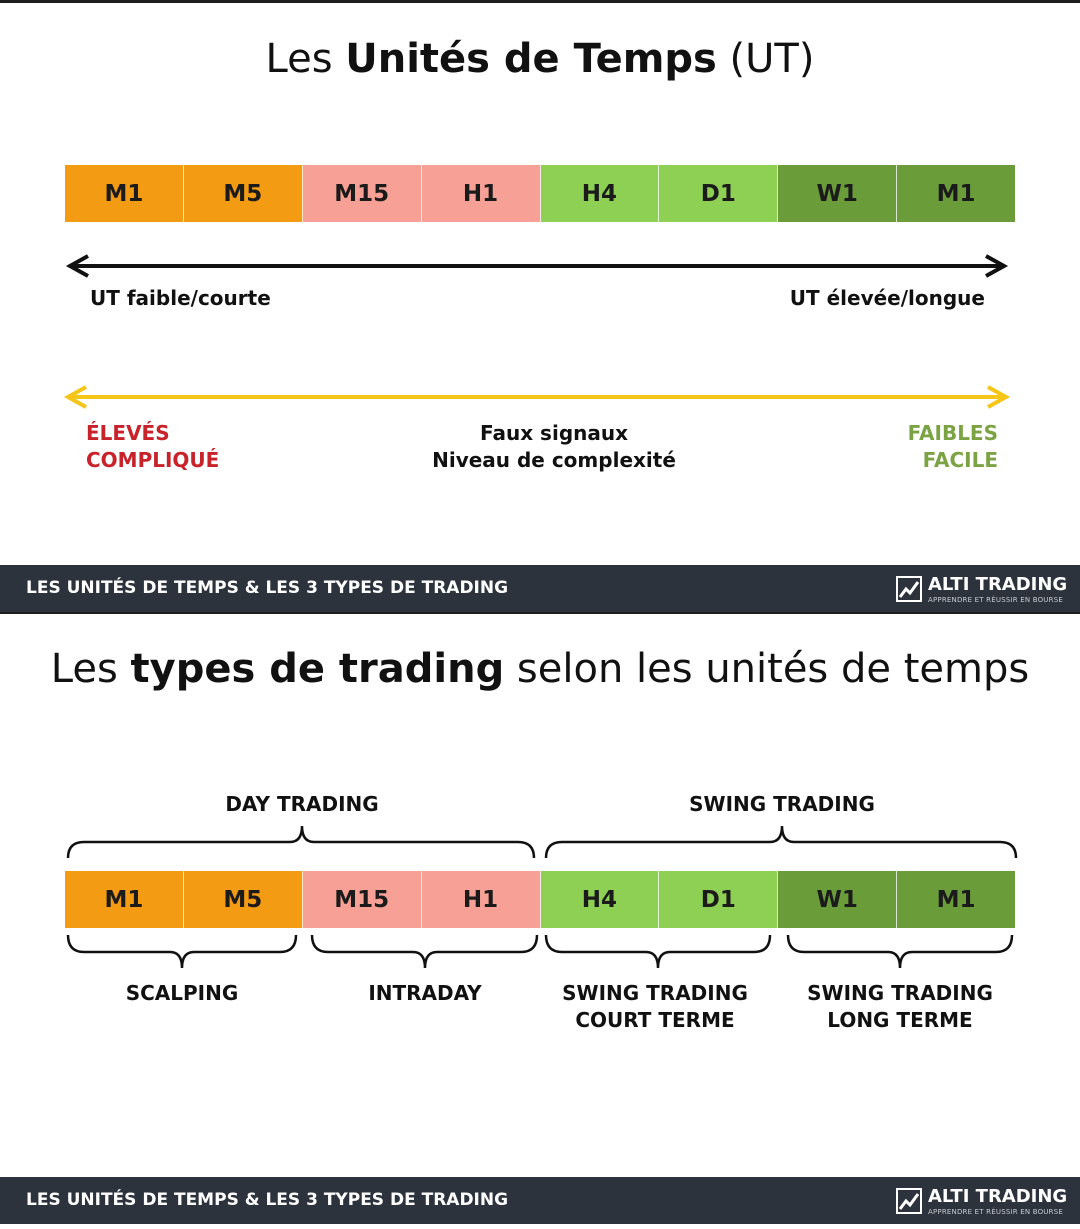 This screenshot has height=1229, width=1080. I want to click on low-line2: FACILE, so click(960, 460).